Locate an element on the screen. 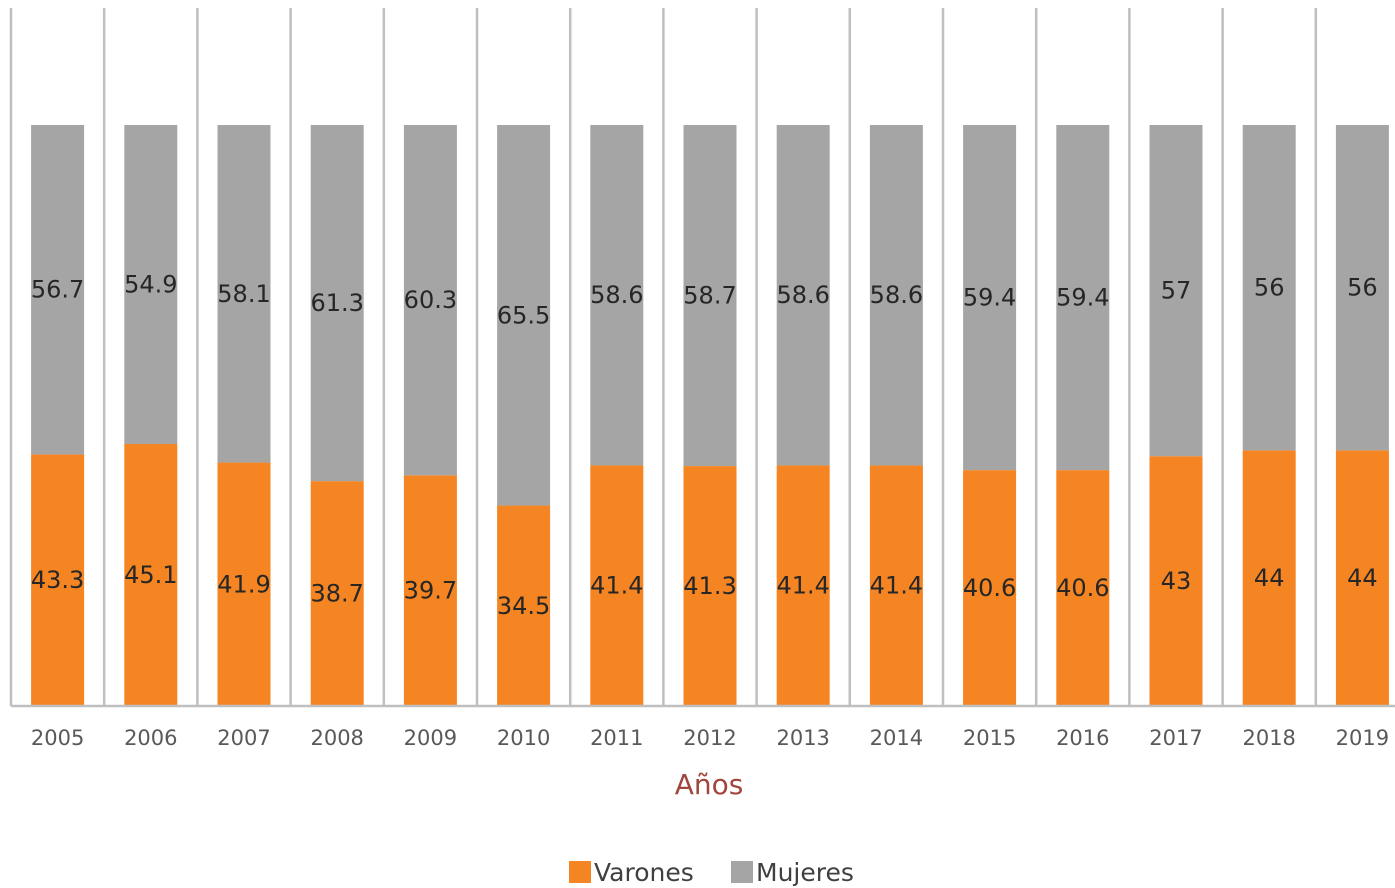  data-label-varones-2009: 39.7 is located at coordinates (430, 591).